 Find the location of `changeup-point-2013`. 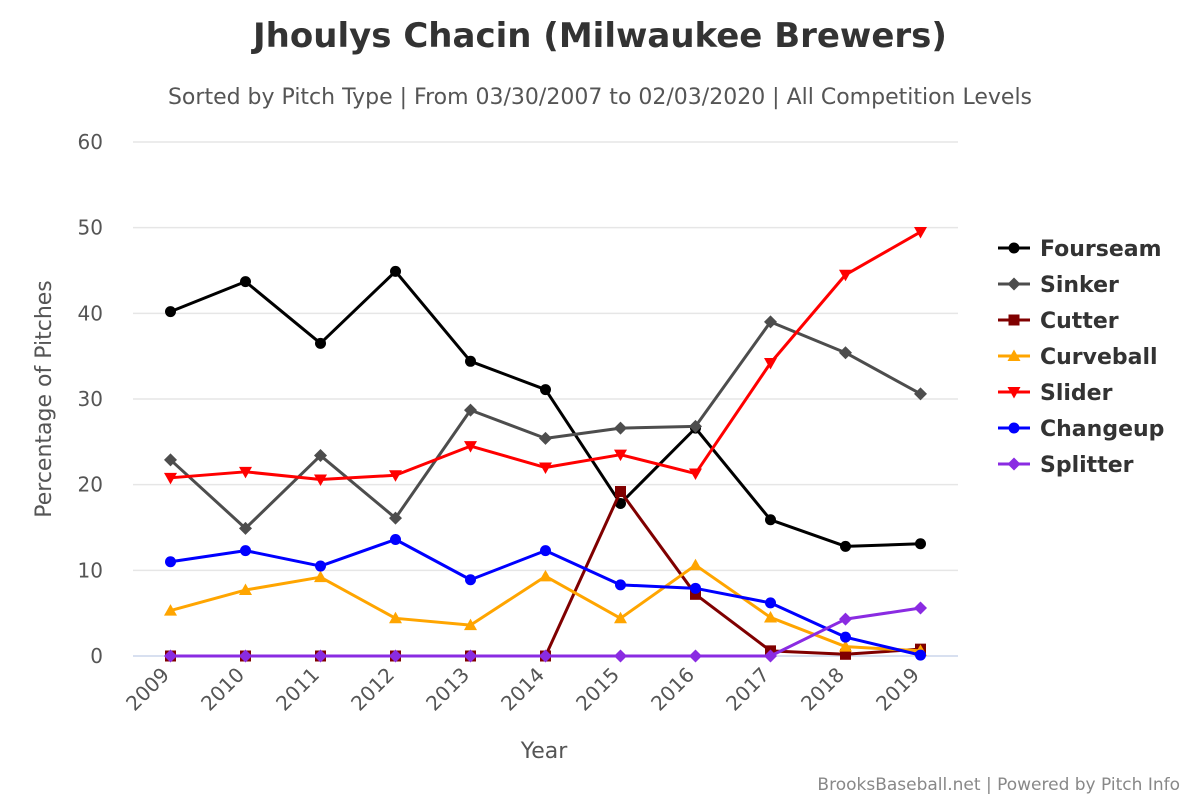

changeup-point-2013 is located at coordinates (470, 580).